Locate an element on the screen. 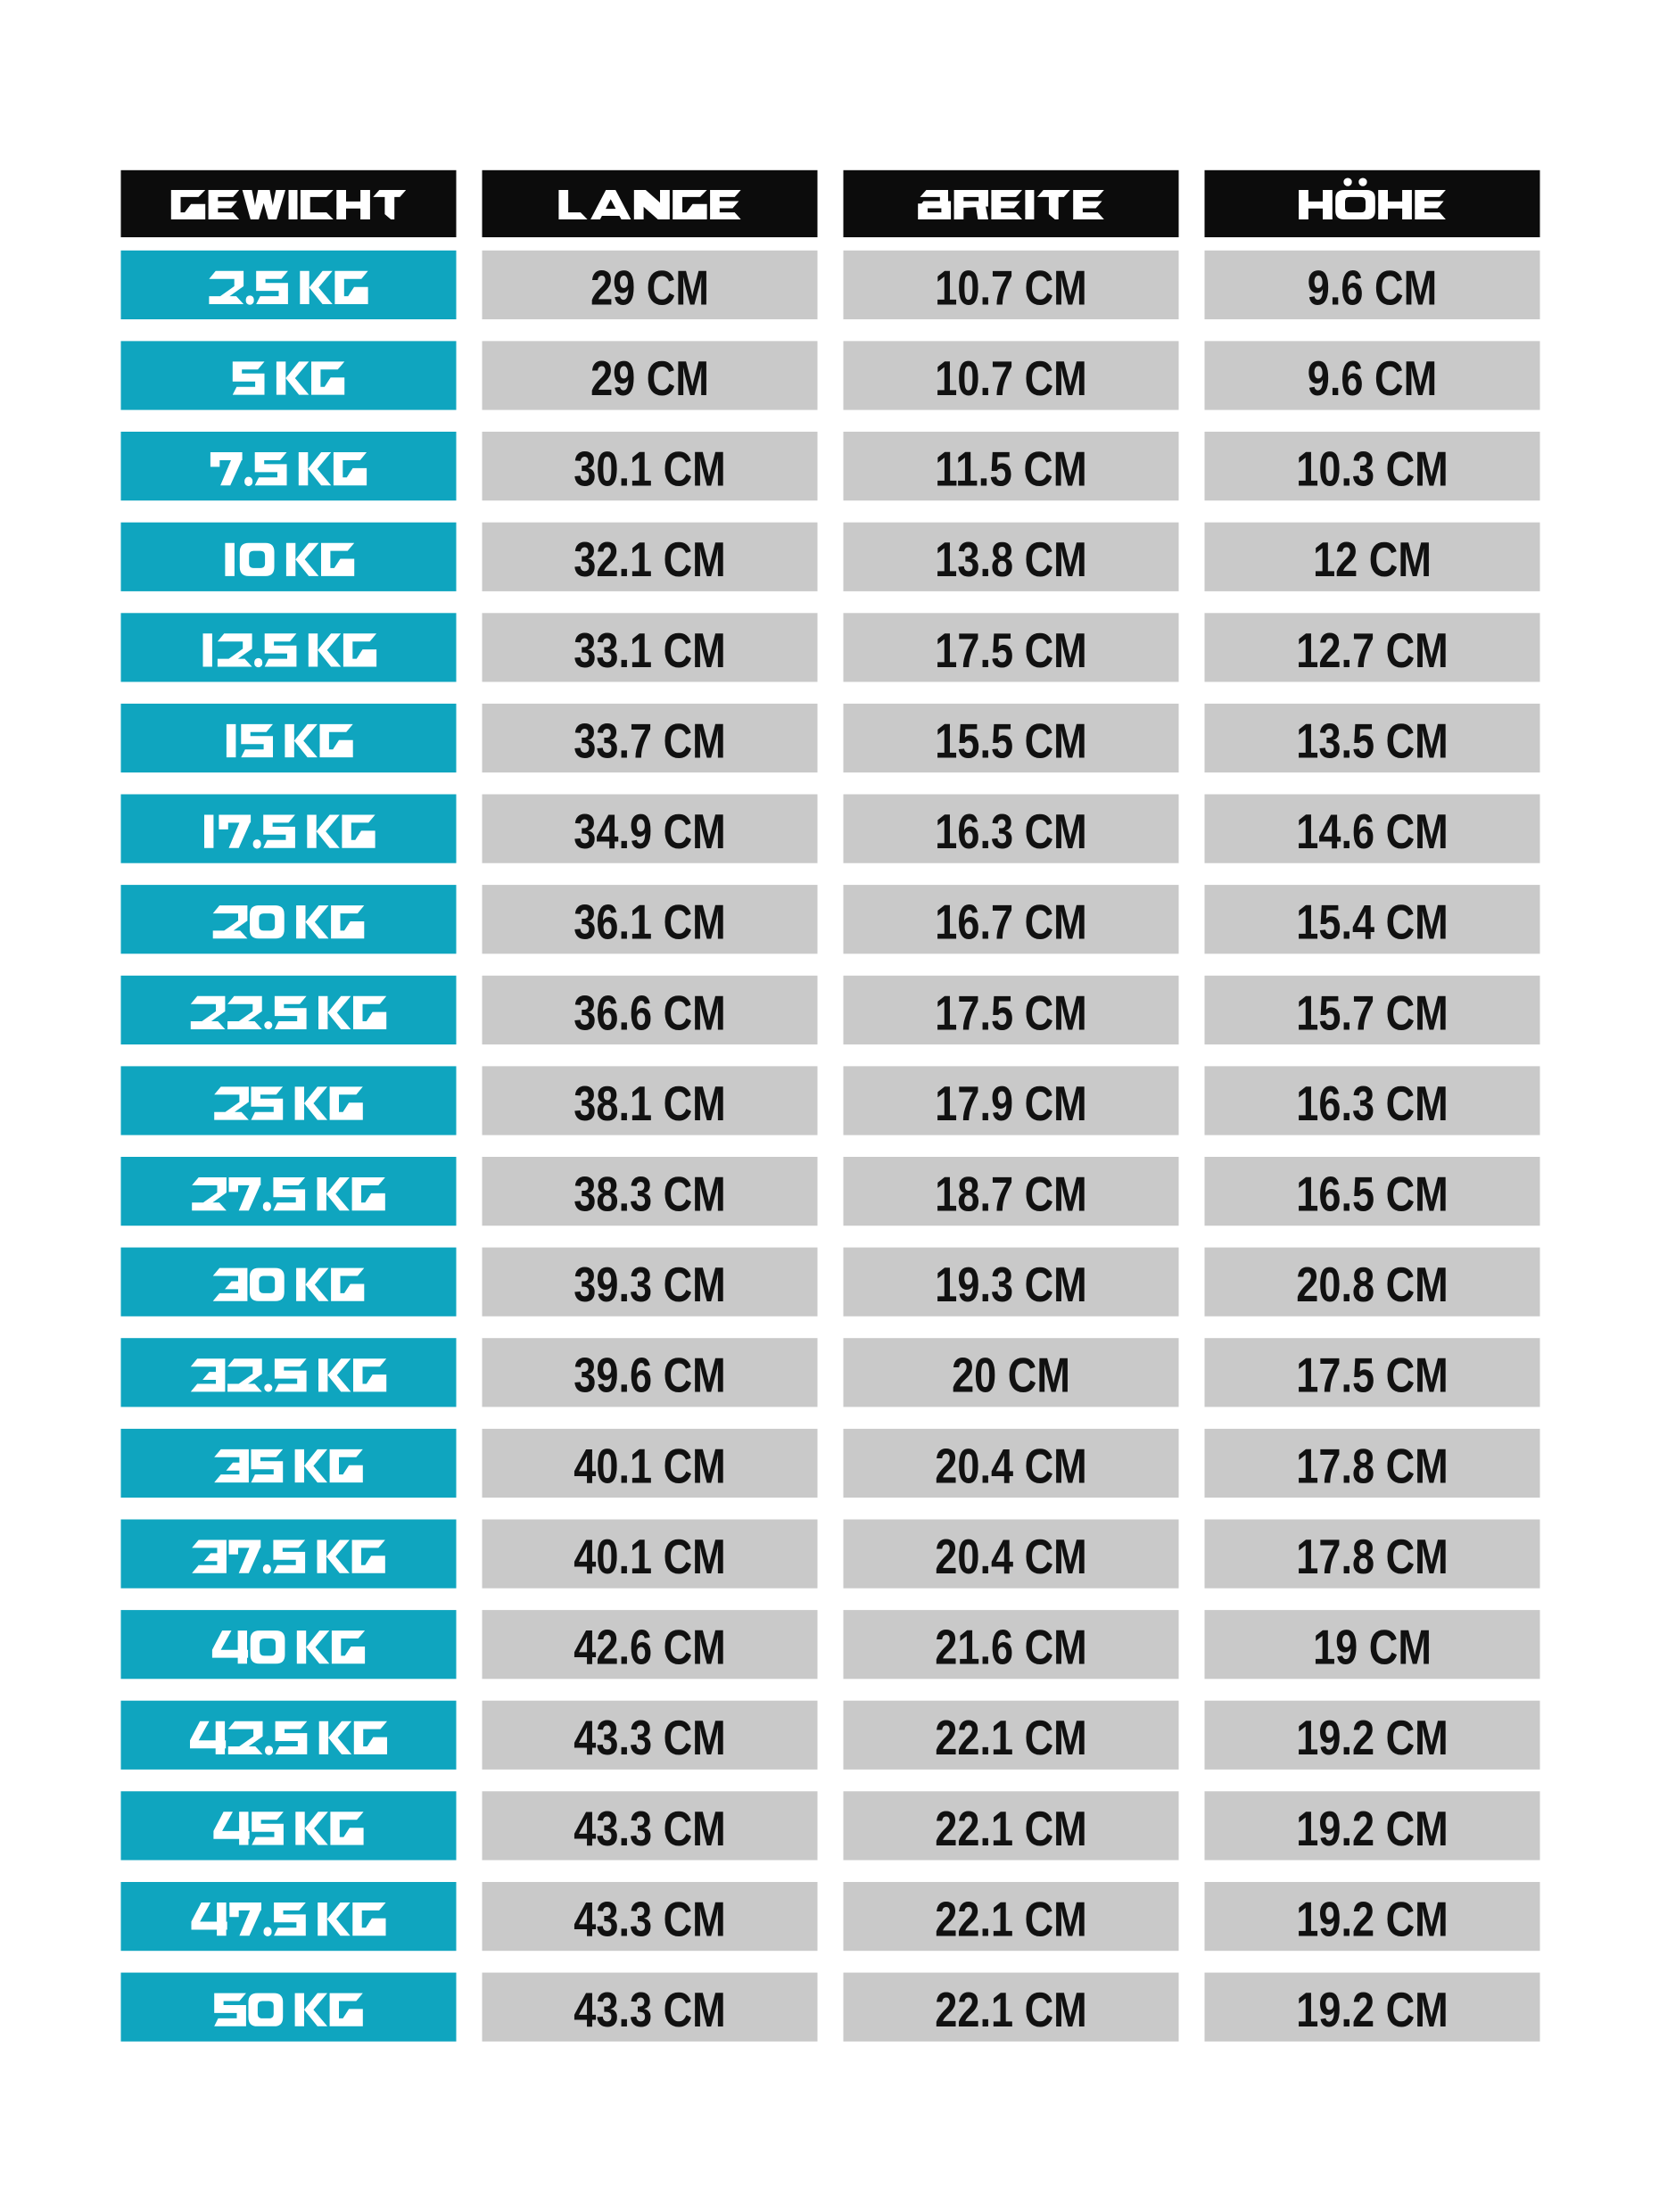 This screenshot has width=1659, height=2212. svg-text: 38.1 CM is located at coordinates (650, 1104).